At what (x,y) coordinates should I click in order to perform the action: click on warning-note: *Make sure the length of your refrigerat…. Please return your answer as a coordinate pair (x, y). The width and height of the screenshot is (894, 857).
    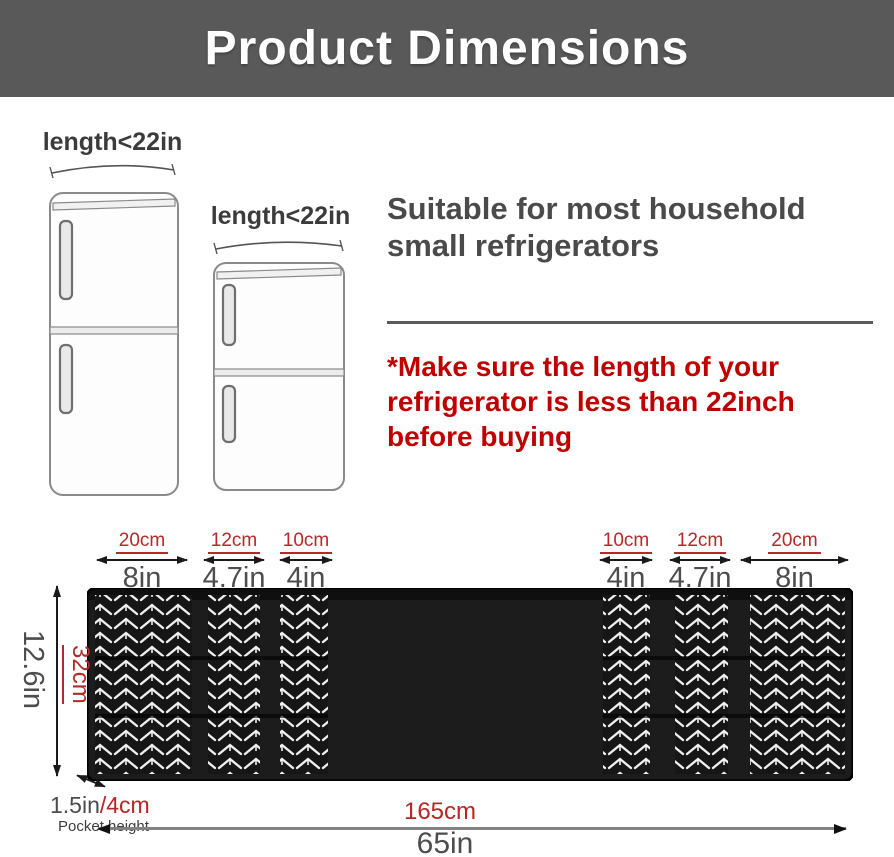
    Looking at the image, I should click on (637, 401).